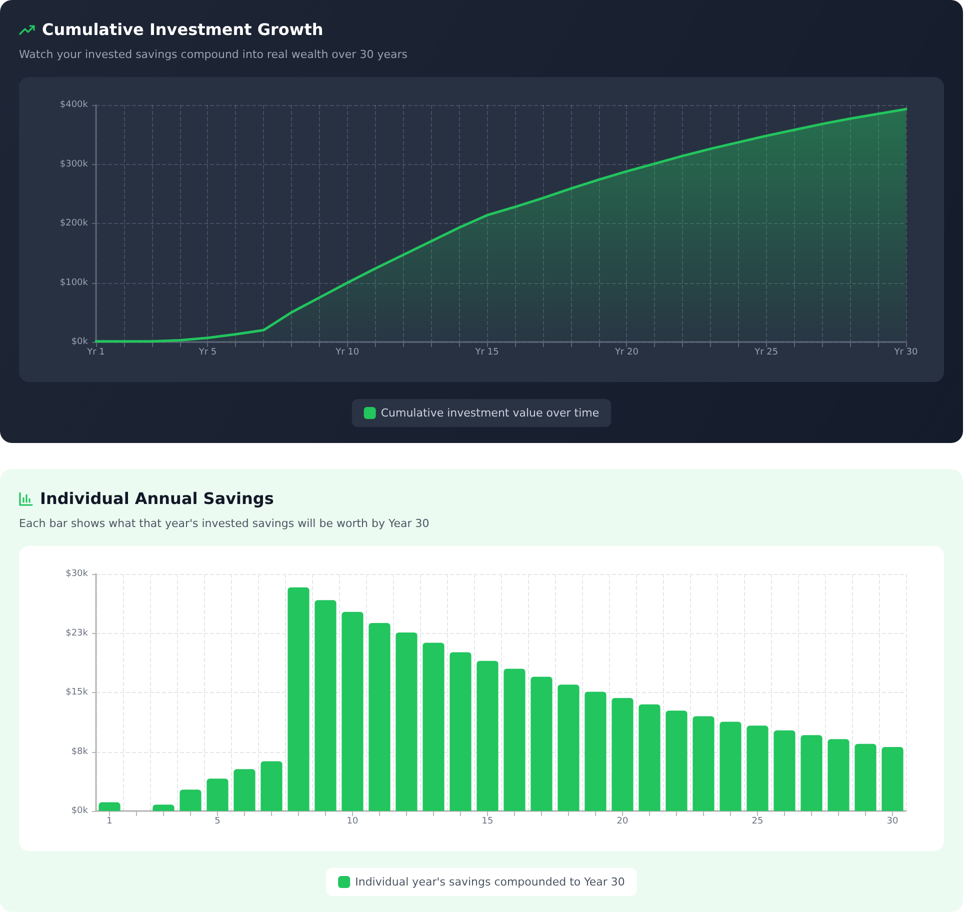 This screenshot has height=923, width=974. I want to click on chart-title: Individual Annual Savings, so click(157, 498).